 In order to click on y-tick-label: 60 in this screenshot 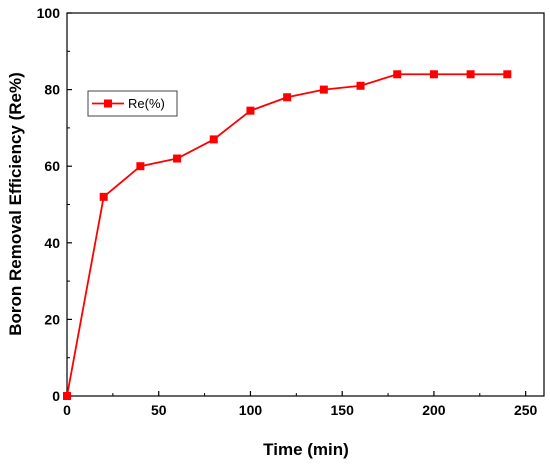, I will do `click(52, 166)`.